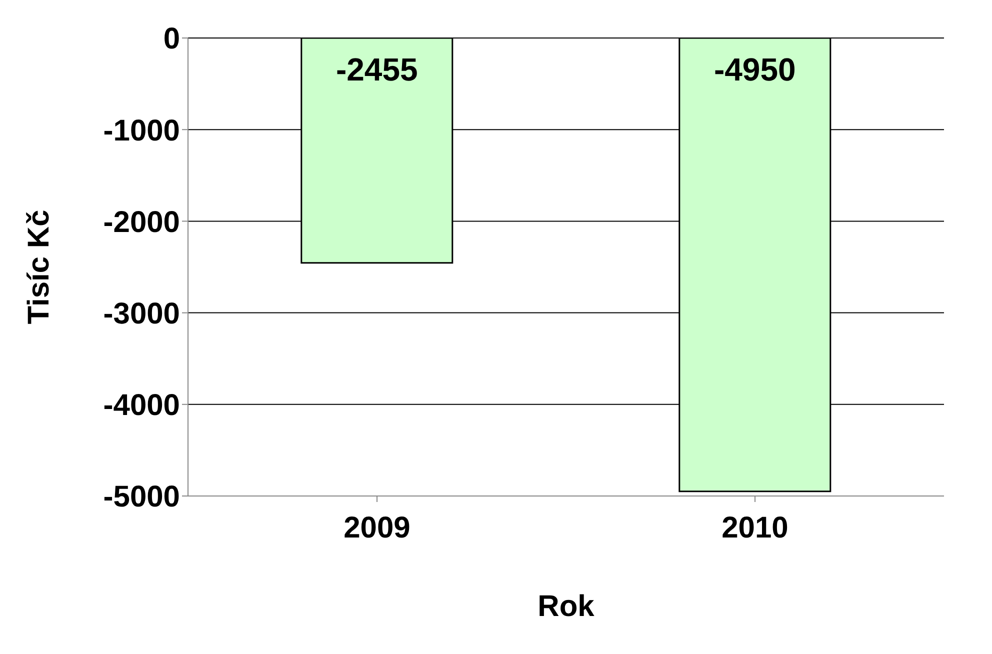  Describe the element at coordinates (141, 497) in the screenshot. I see `y-tick-label: -5000` at that location.